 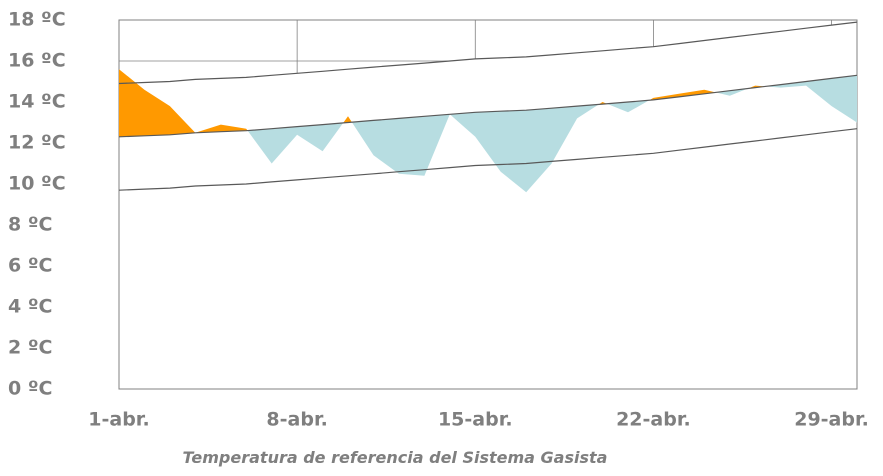 What do you see at coordinates (37, 20) in the screenshot?
I see `y-tick-label: 18 ºC` at bounding box center [37, 20].